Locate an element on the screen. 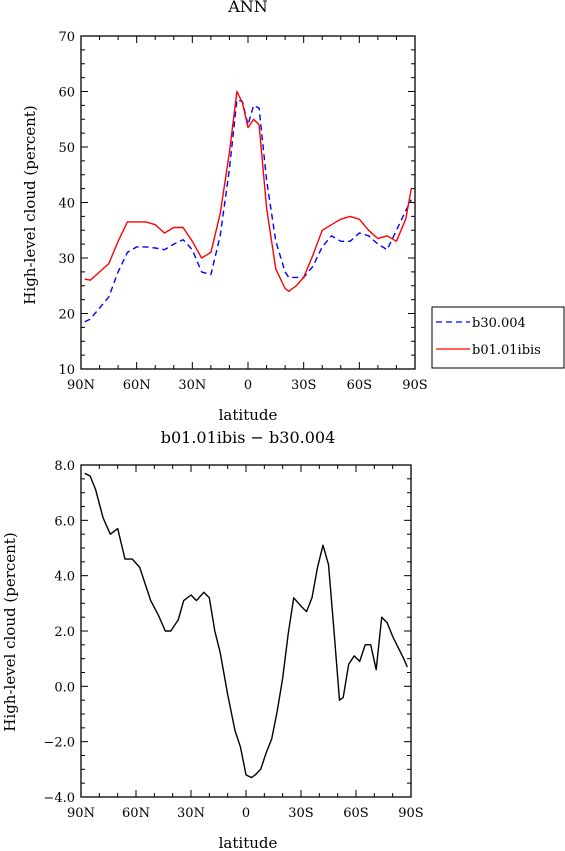  bottom-chart-title: b01.01ibis − b30.004 is located at coordinates (248, 437).